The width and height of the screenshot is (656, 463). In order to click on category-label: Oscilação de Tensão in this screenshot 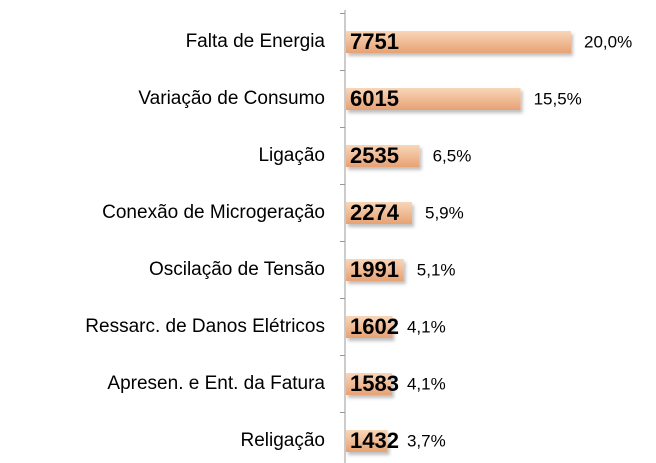, I will do `click(237, 269)`.